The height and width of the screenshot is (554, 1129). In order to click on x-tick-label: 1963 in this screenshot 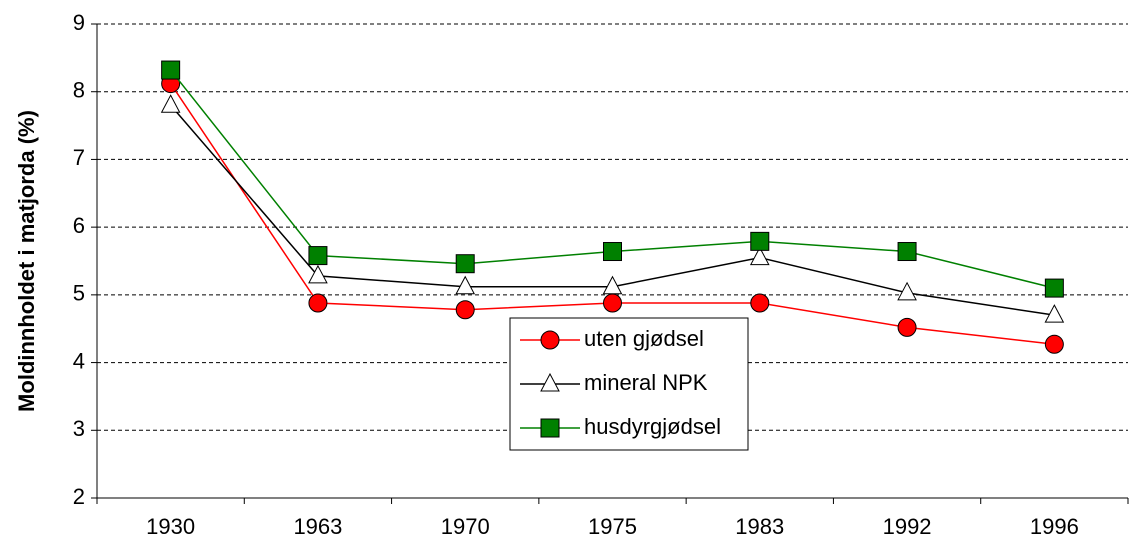, I will do `click(317, 526)`.